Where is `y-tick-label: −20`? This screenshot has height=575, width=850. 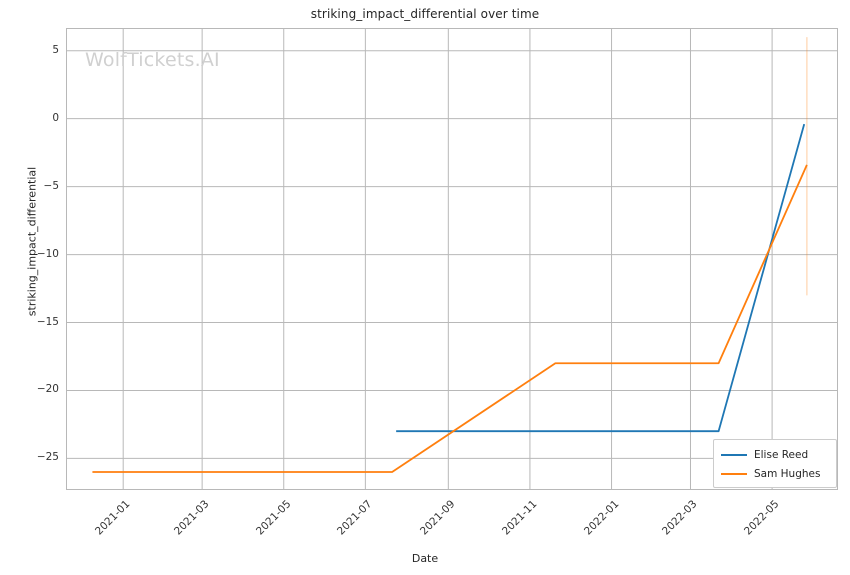
y-tick-label: −20 is located at coordinates (47, 389).